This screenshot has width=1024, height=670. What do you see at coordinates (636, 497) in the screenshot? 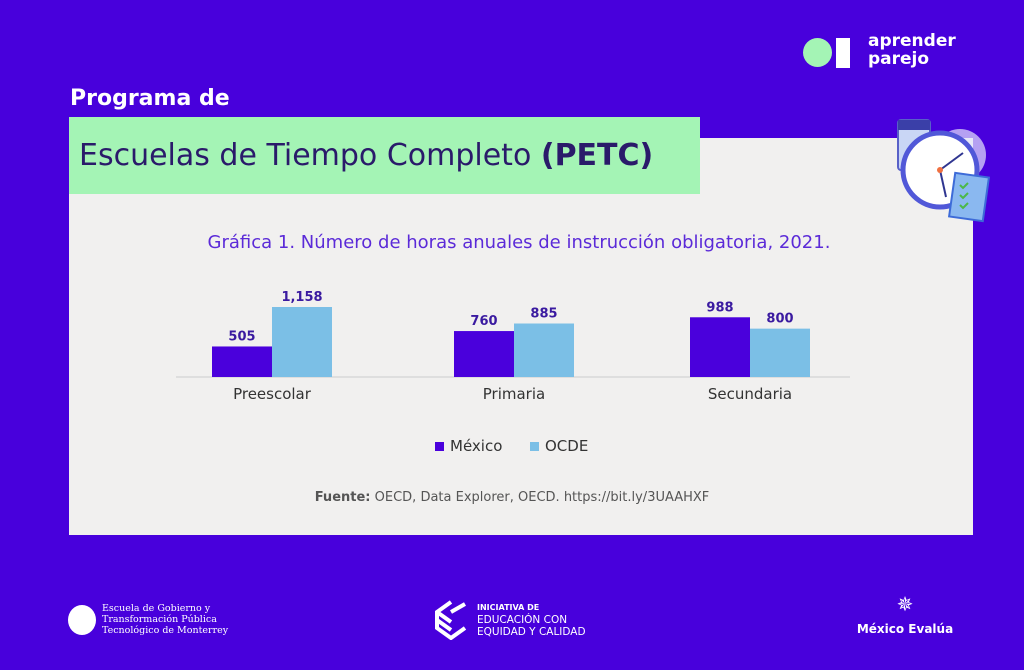
I see `source-link: https://bit.ly/3UAAHXF` at bounding box center [636, 497].